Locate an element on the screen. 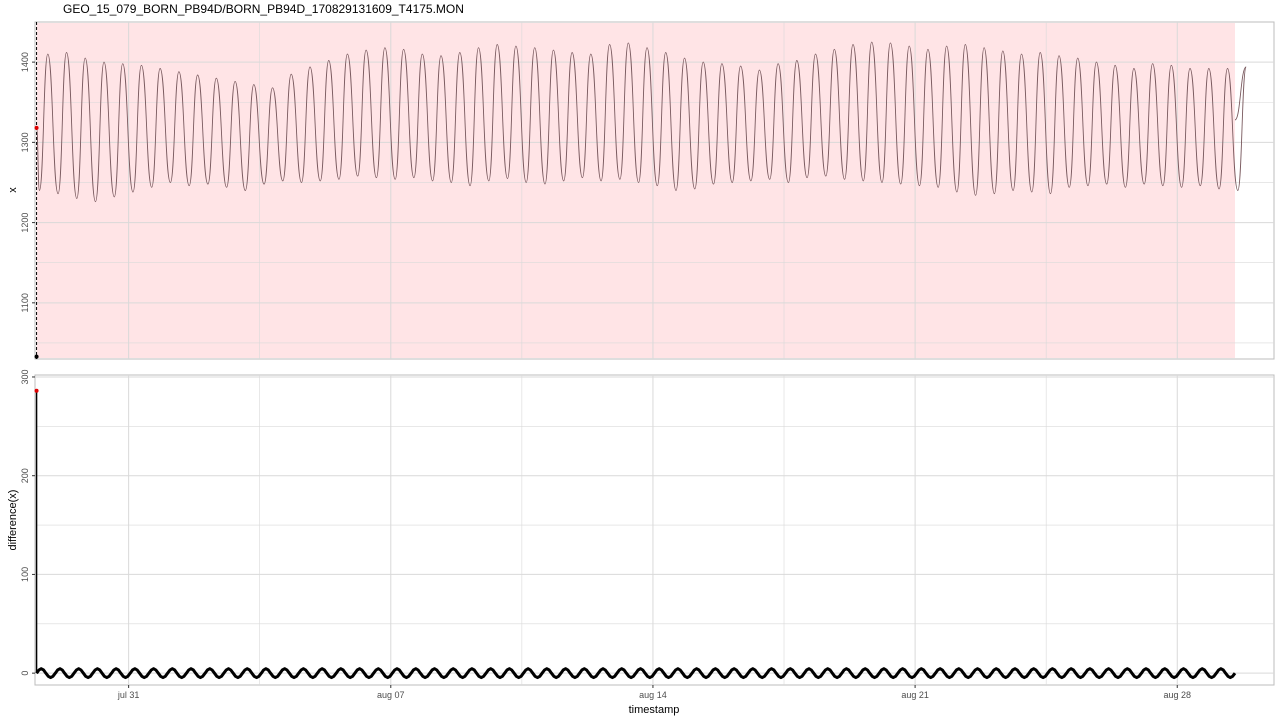 The width and height of the screenshot is (1280, 720). bottom-highlight-point-red is located at coordinates (36, 390).